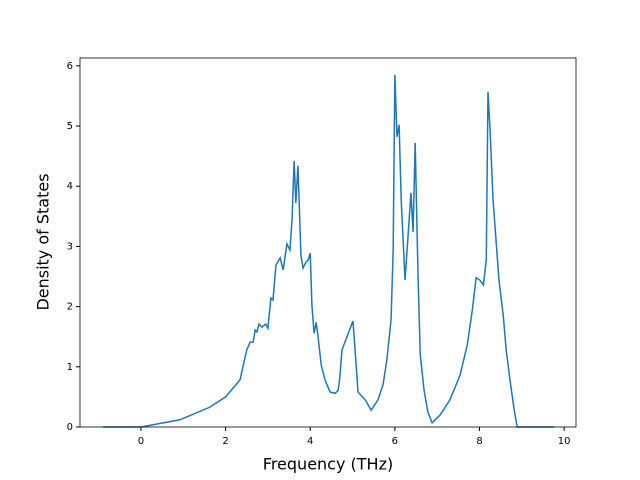  What do you see at coordinates (70, 367) in the screenshot?
I see `y-tick-label: 1` at bounding box center [70, 367].